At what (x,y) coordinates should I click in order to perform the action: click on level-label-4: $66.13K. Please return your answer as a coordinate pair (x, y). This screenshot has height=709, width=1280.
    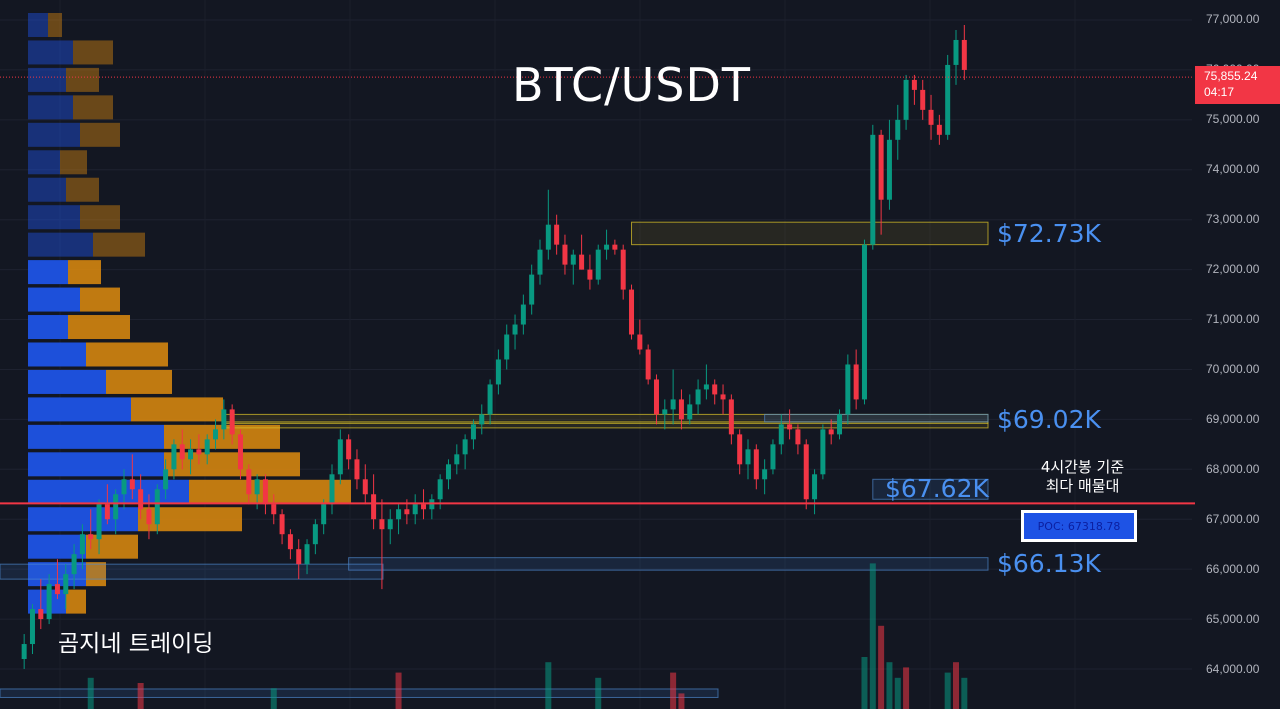
    Looking at the image, I should click on (1049, 563).